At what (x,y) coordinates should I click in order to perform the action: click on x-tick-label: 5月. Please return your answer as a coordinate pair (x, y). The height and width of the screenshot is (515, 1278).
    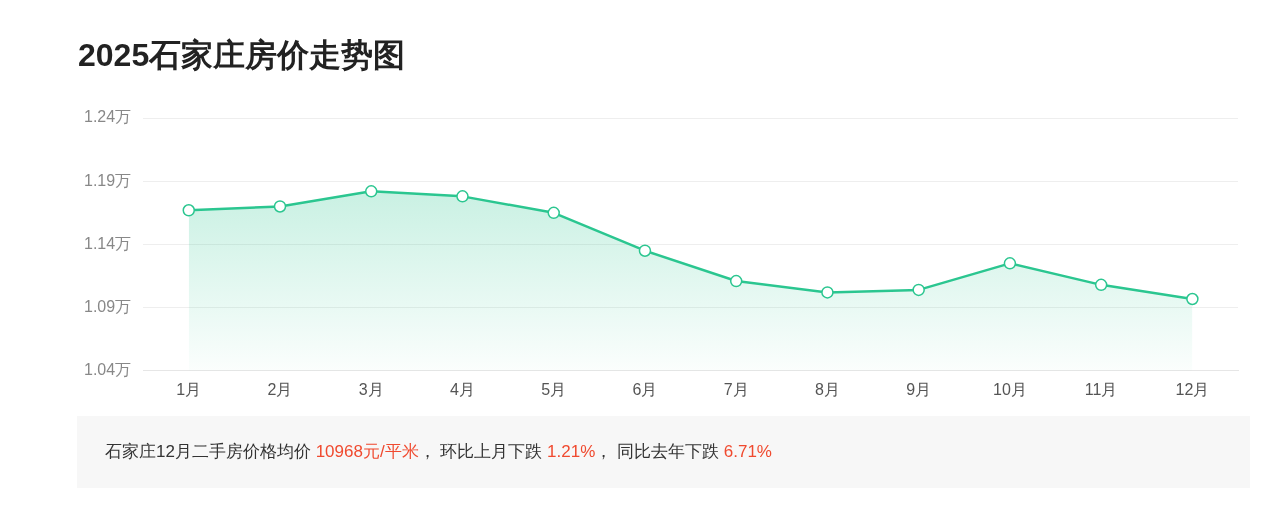
    Looking at the image, I should click on (554, 389).